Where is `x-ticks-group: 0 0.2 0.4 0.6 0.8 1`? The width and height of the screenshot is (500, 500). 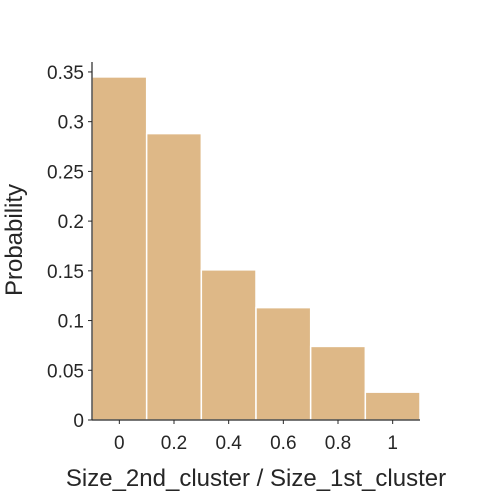
x-ticks-group: 0 0.2 0.4 0.6 0.8 1 is located at coordinates (256, 437).